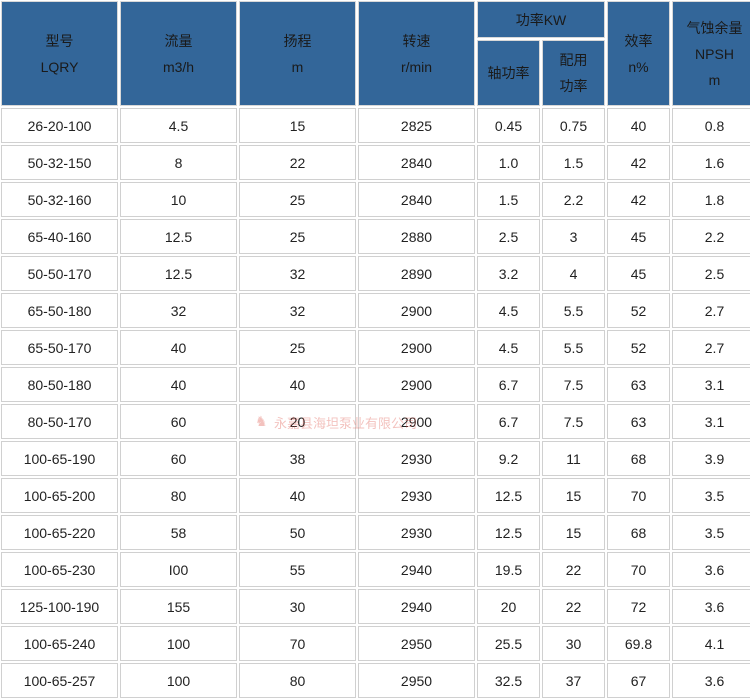 The height and width of the screenshot is (700, 750). I want to click on table-cell: 100-65-220, so click(59, 532).